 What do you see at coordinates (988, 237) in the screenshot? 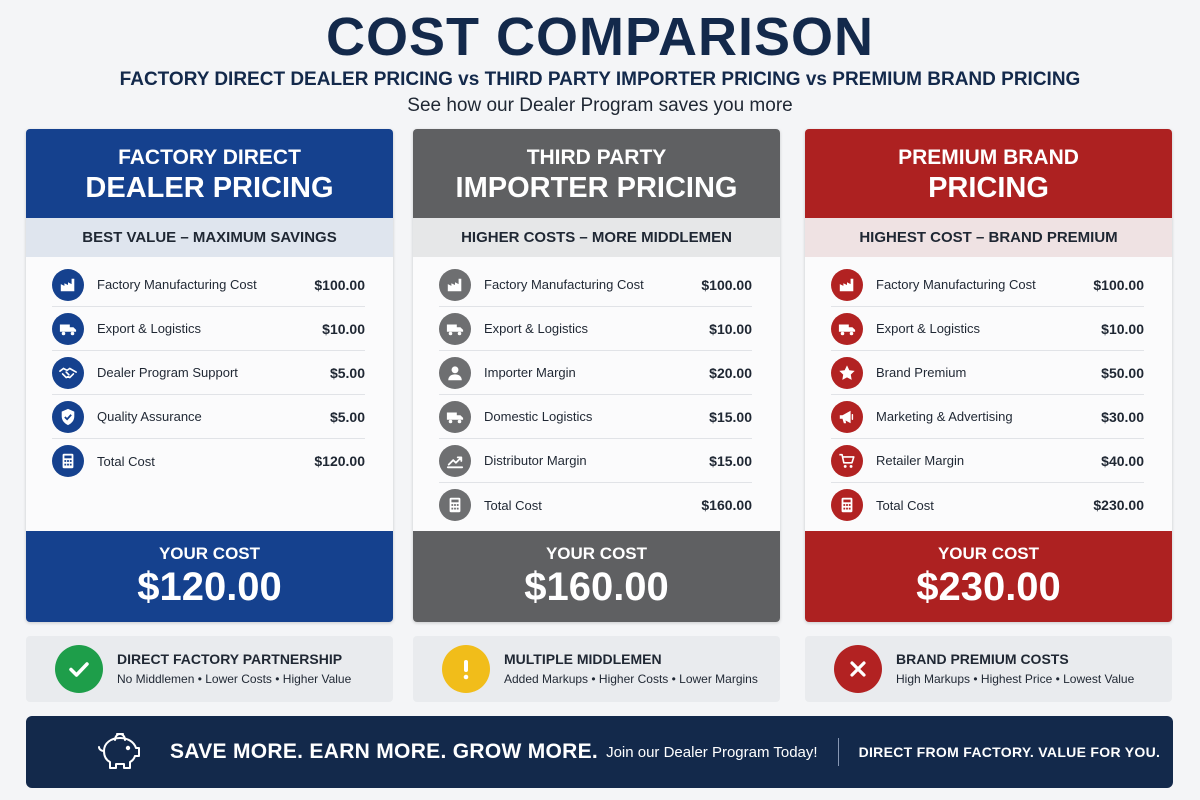
I see `card-strip: HIGHEST COST – BRAND PREMIUM` at bounding box center [988, 237].